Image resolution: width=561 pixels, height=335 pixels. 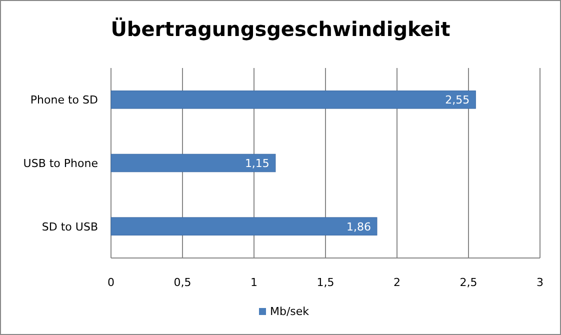 I want to click on x-tick-label: 0,5, so click(x=183, y=282).